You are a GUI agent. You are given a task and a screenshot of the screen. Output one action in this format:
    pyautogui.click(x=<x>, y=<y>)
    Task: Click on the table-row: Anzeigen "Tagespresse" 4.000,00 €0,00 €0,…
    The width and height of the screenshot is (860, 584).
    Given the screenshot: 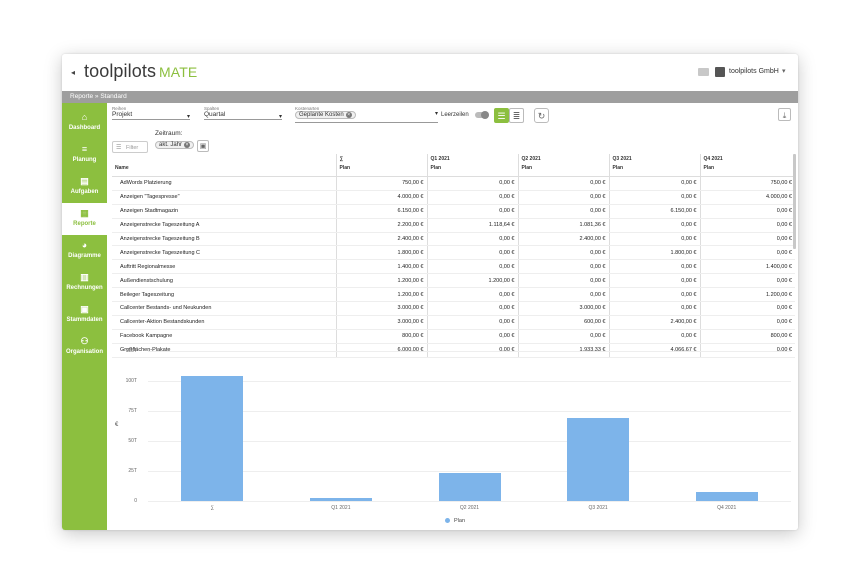 What is the action you would take?
    pyautogui.click(x=453, y=197)
    